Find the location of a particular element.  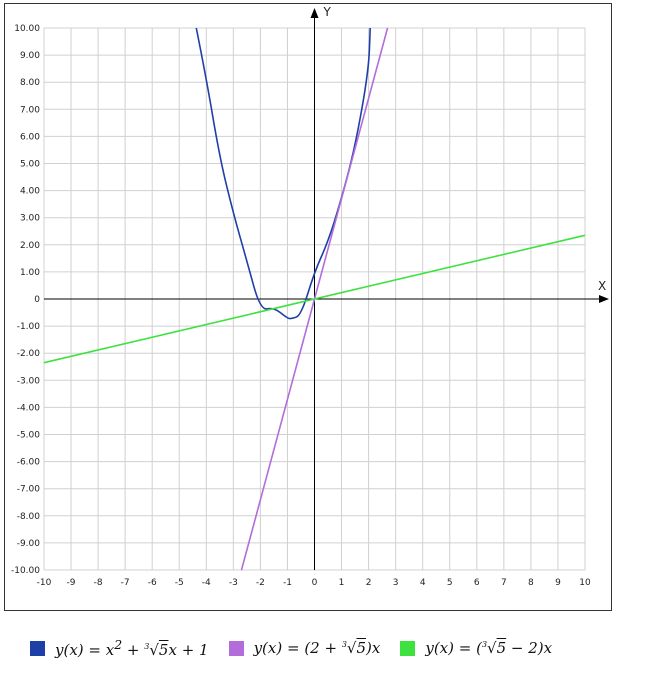

y-tick-label: -6.00 is located at coordinates (29, 463).